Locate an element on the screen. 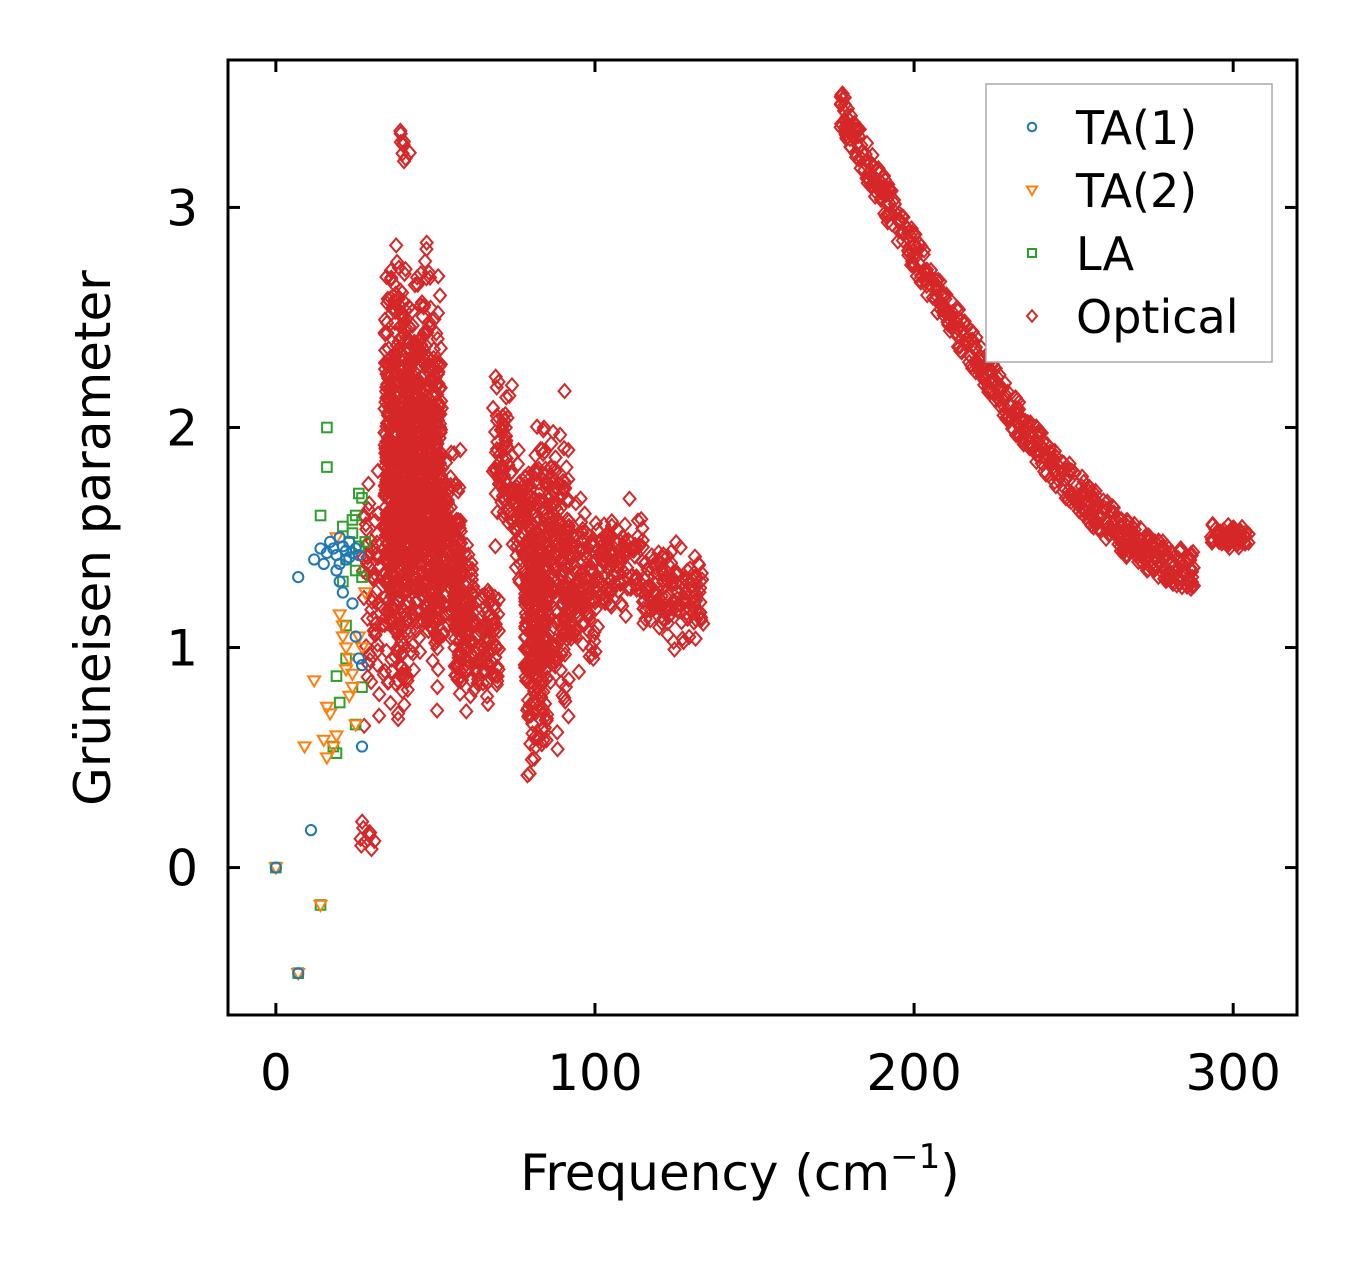  y-tick-label: 3 is located at coordinates (182, 208).